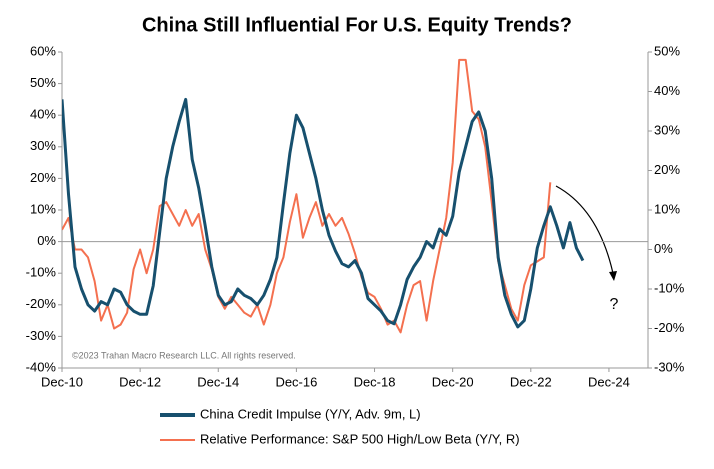 This screenshot has width=714, height=469. I want to click on x-tick-label: Dec-22, so click(531, 381).